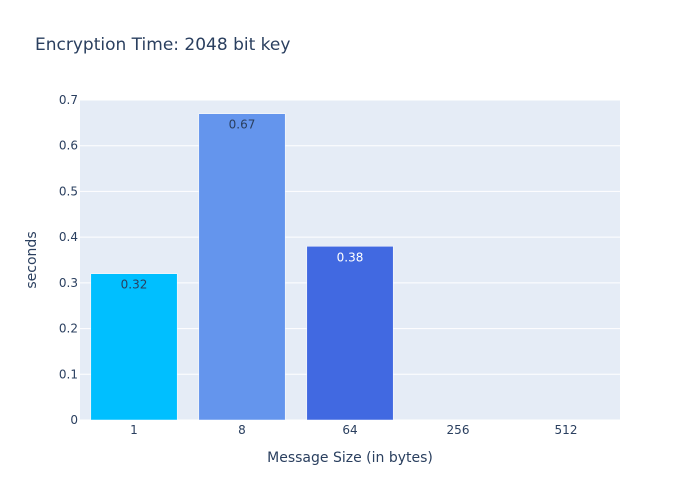 Image resolution: width=700 pixels, height=500 pixels. What do you see at coordinates (68, 100) in the screenshot?
I see `y-tick-label: 0.7` at bounding box center [68, 100].